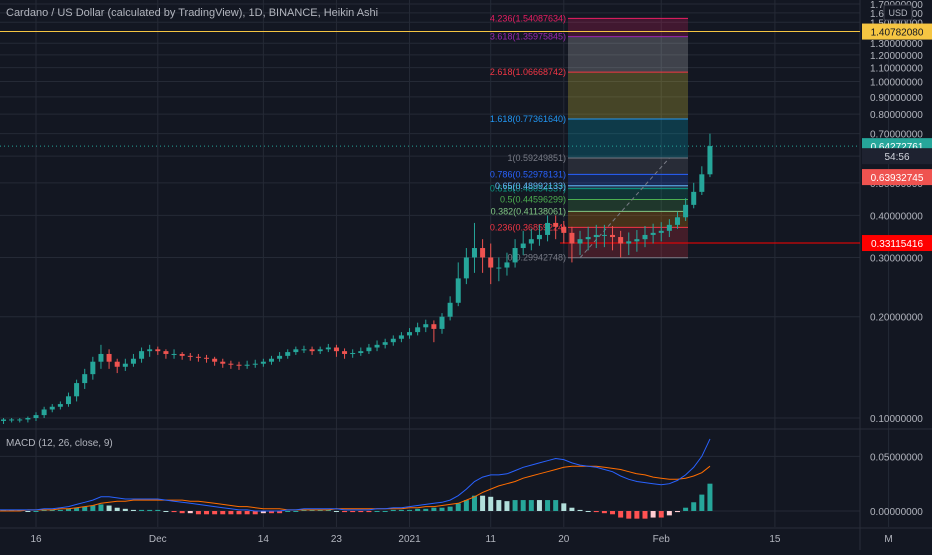  I want to click on time-tick-label: 14, so click(264, 539).